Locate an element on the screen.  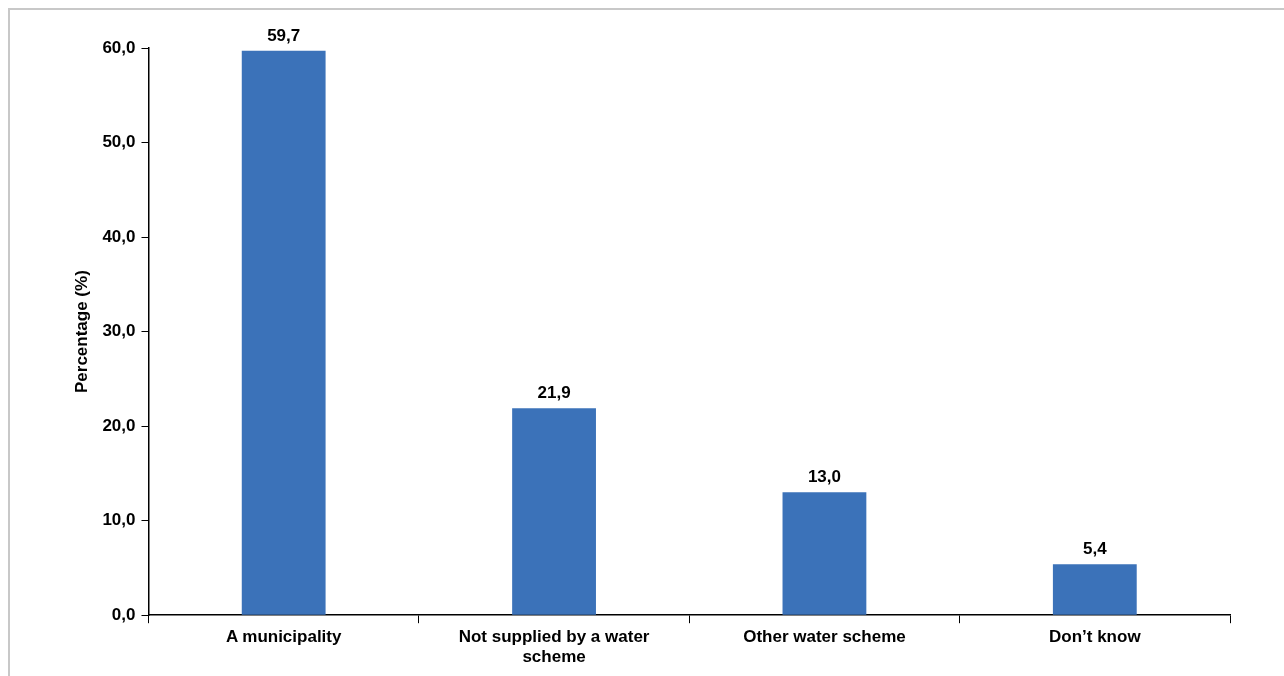
y-tick-label: 10,0 is located at coordinates (119, 520).